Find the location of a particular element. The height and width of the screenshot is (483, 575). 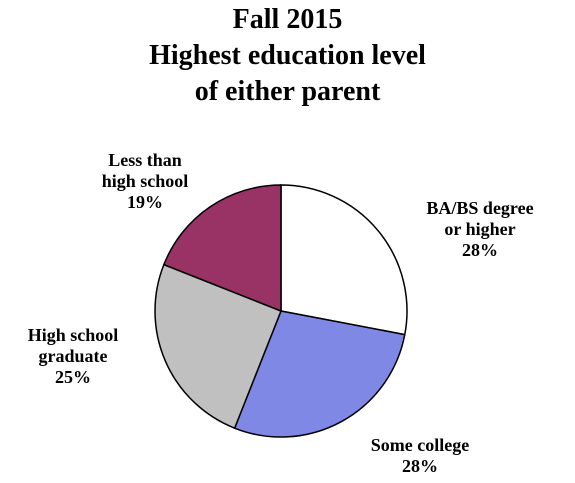

slice-category-label-3: Less than is located at coordinates (145, 160).